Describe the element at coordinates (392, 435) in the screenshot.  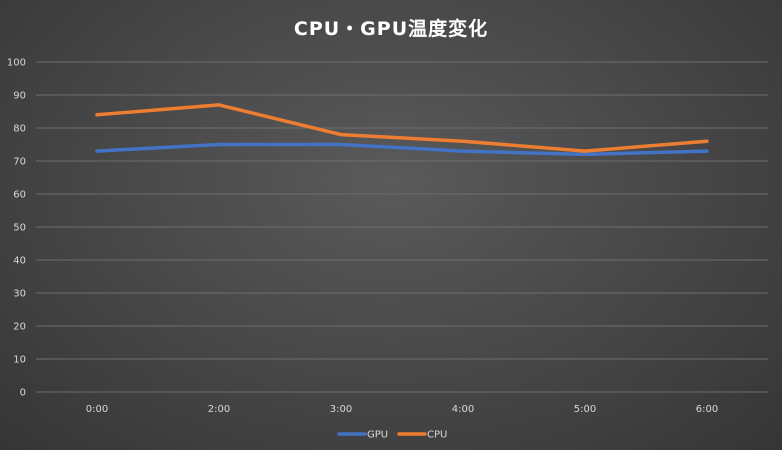
I see `legend: GPU CPU` at that location.